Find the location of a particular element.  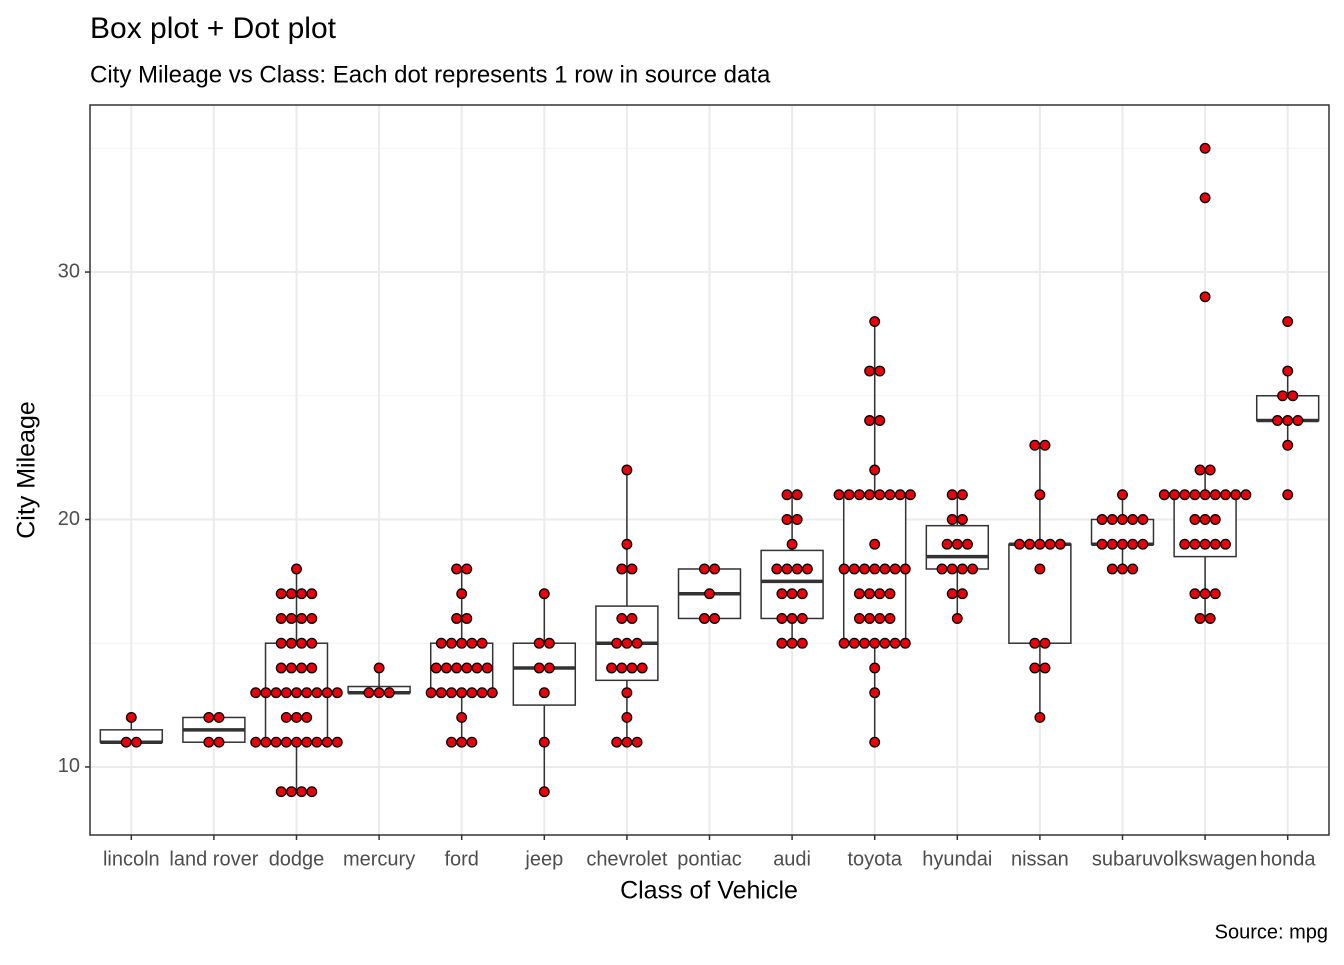

chart-title: Box plot + Dot plot is located at coordinates (213, 28).